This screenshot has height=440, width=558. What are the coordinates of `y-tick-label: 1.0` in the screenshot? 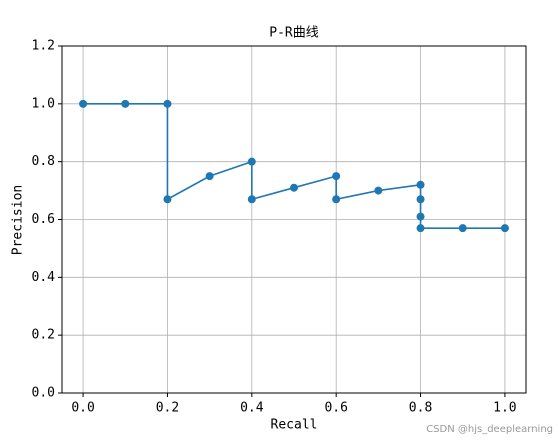 It's located at (43, 103).